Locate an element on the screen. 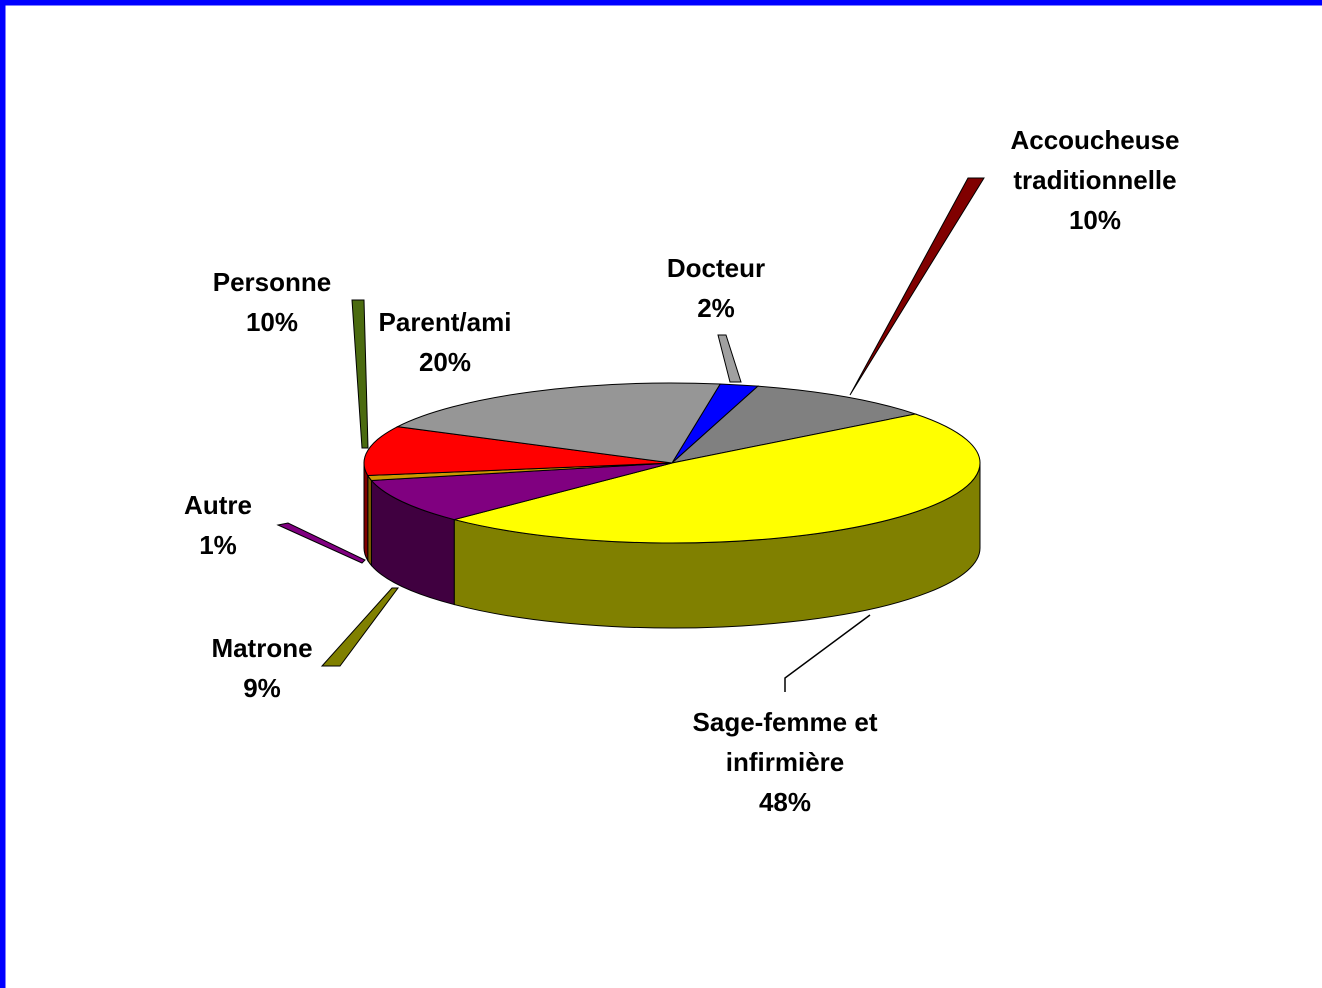  slice-label: Accoucheuse traditionnelle 10% is located at coordinates (1095, 180).